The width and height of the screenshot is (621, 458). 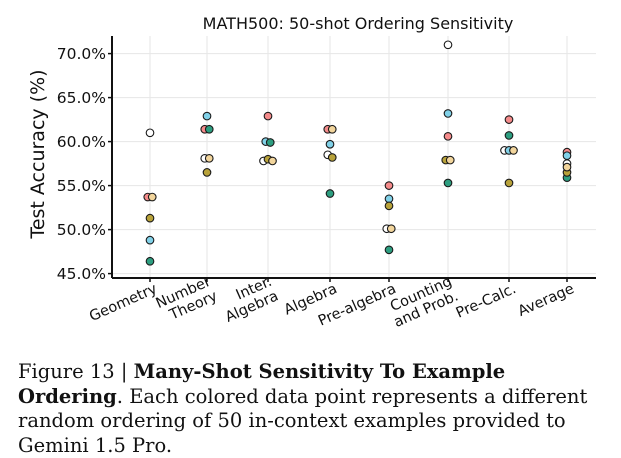 What do you see at coordinates (81, 274) in the screenshot?
I see `y-tick-label: 45.0%` at bounding box center [81, 274].